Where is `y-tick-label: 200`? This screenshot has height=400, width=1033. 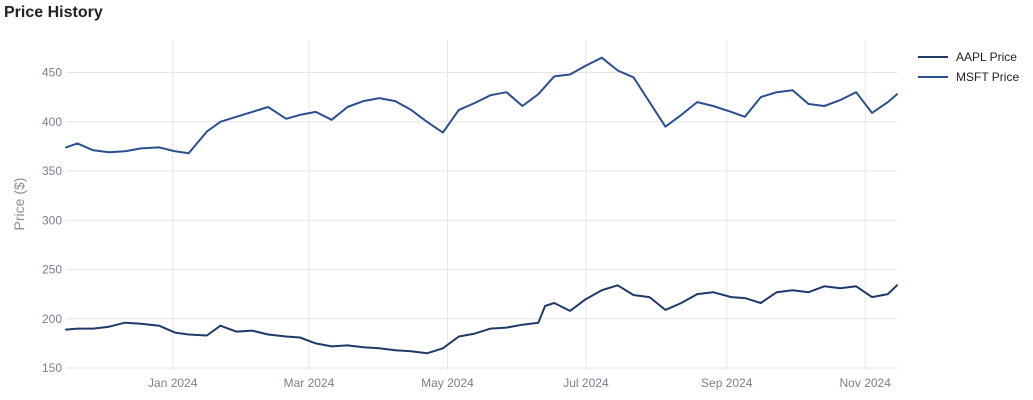 y-tick-label: 200 is located at coordinates (52, 319).